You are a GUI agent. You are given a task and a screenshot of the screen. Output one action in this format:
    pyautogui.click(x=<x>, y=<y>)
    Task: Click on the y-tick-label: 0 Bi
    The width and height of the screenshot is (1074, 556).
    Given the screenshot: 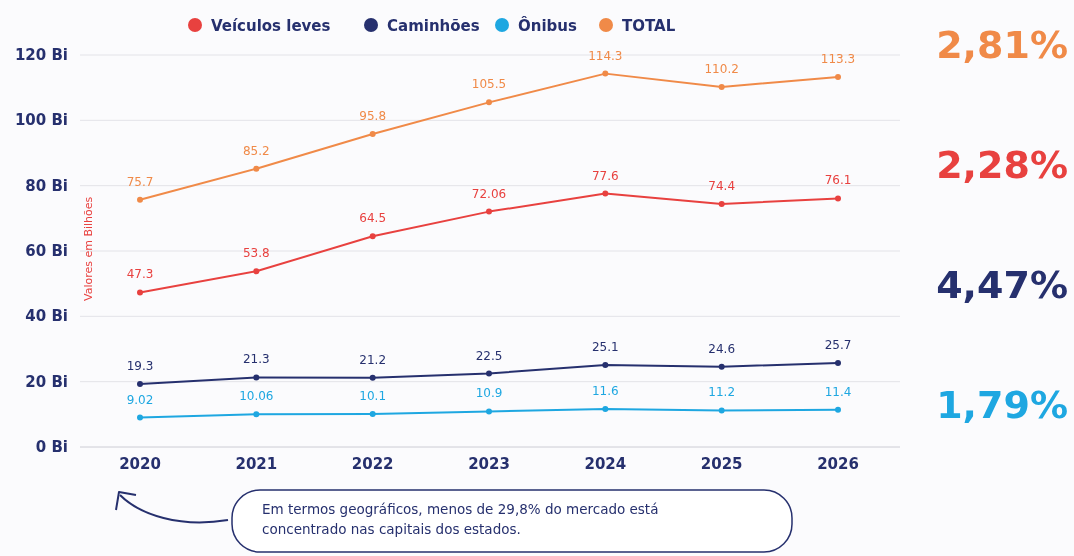 What is the action you would take?
    pyautogui.click(x=51, y=447)
    